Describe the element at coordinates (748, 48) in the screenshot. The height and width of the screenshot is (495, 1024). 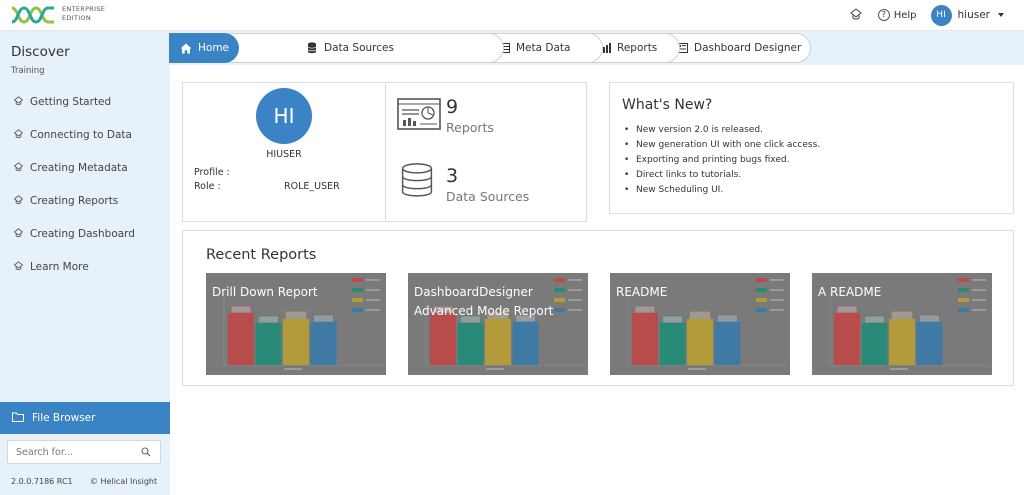
I see `tab-label: Dashboard Designer` at that location.